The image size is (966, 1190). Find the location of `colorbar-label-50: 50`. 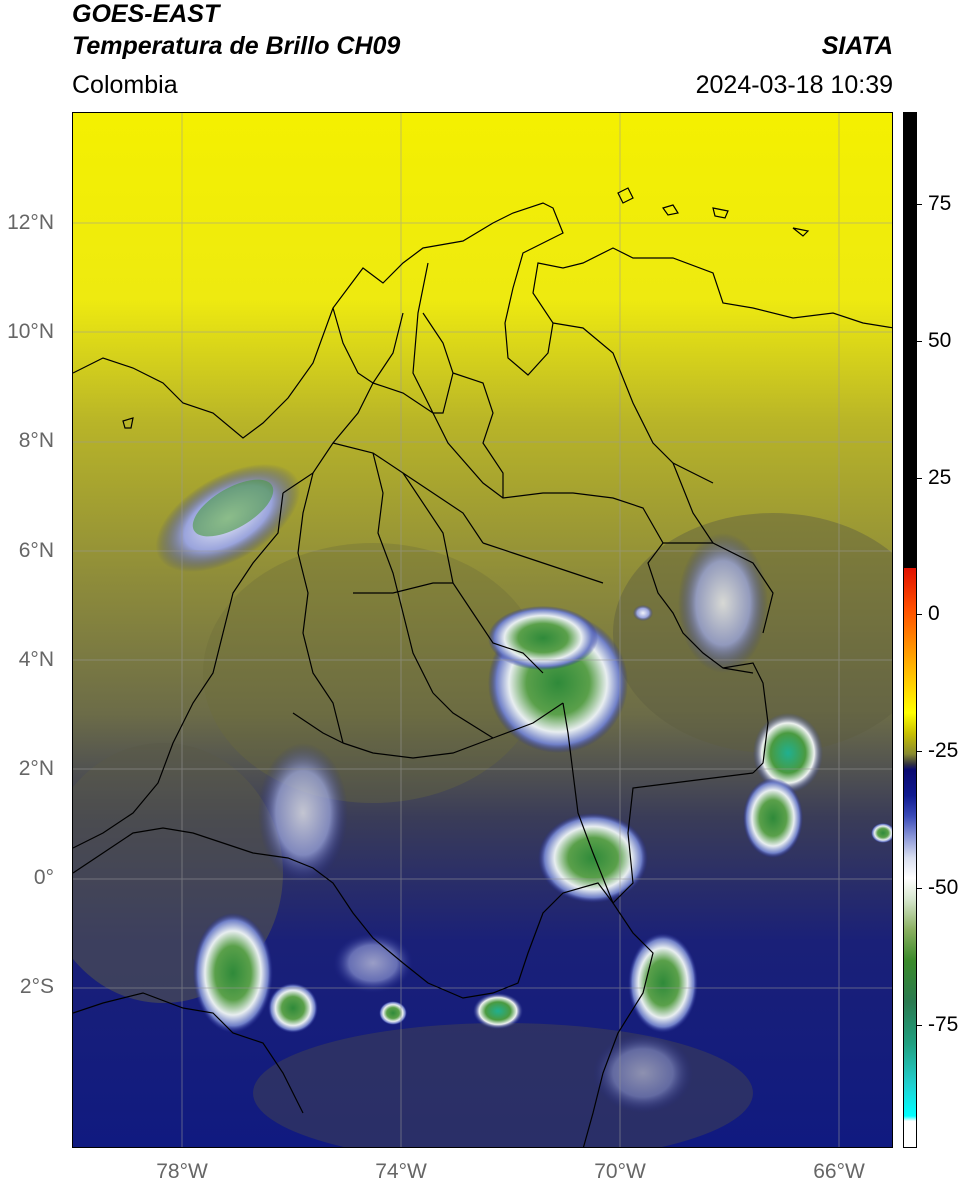

colorbar-label-50: 50 is located at coordinates (940, 340).